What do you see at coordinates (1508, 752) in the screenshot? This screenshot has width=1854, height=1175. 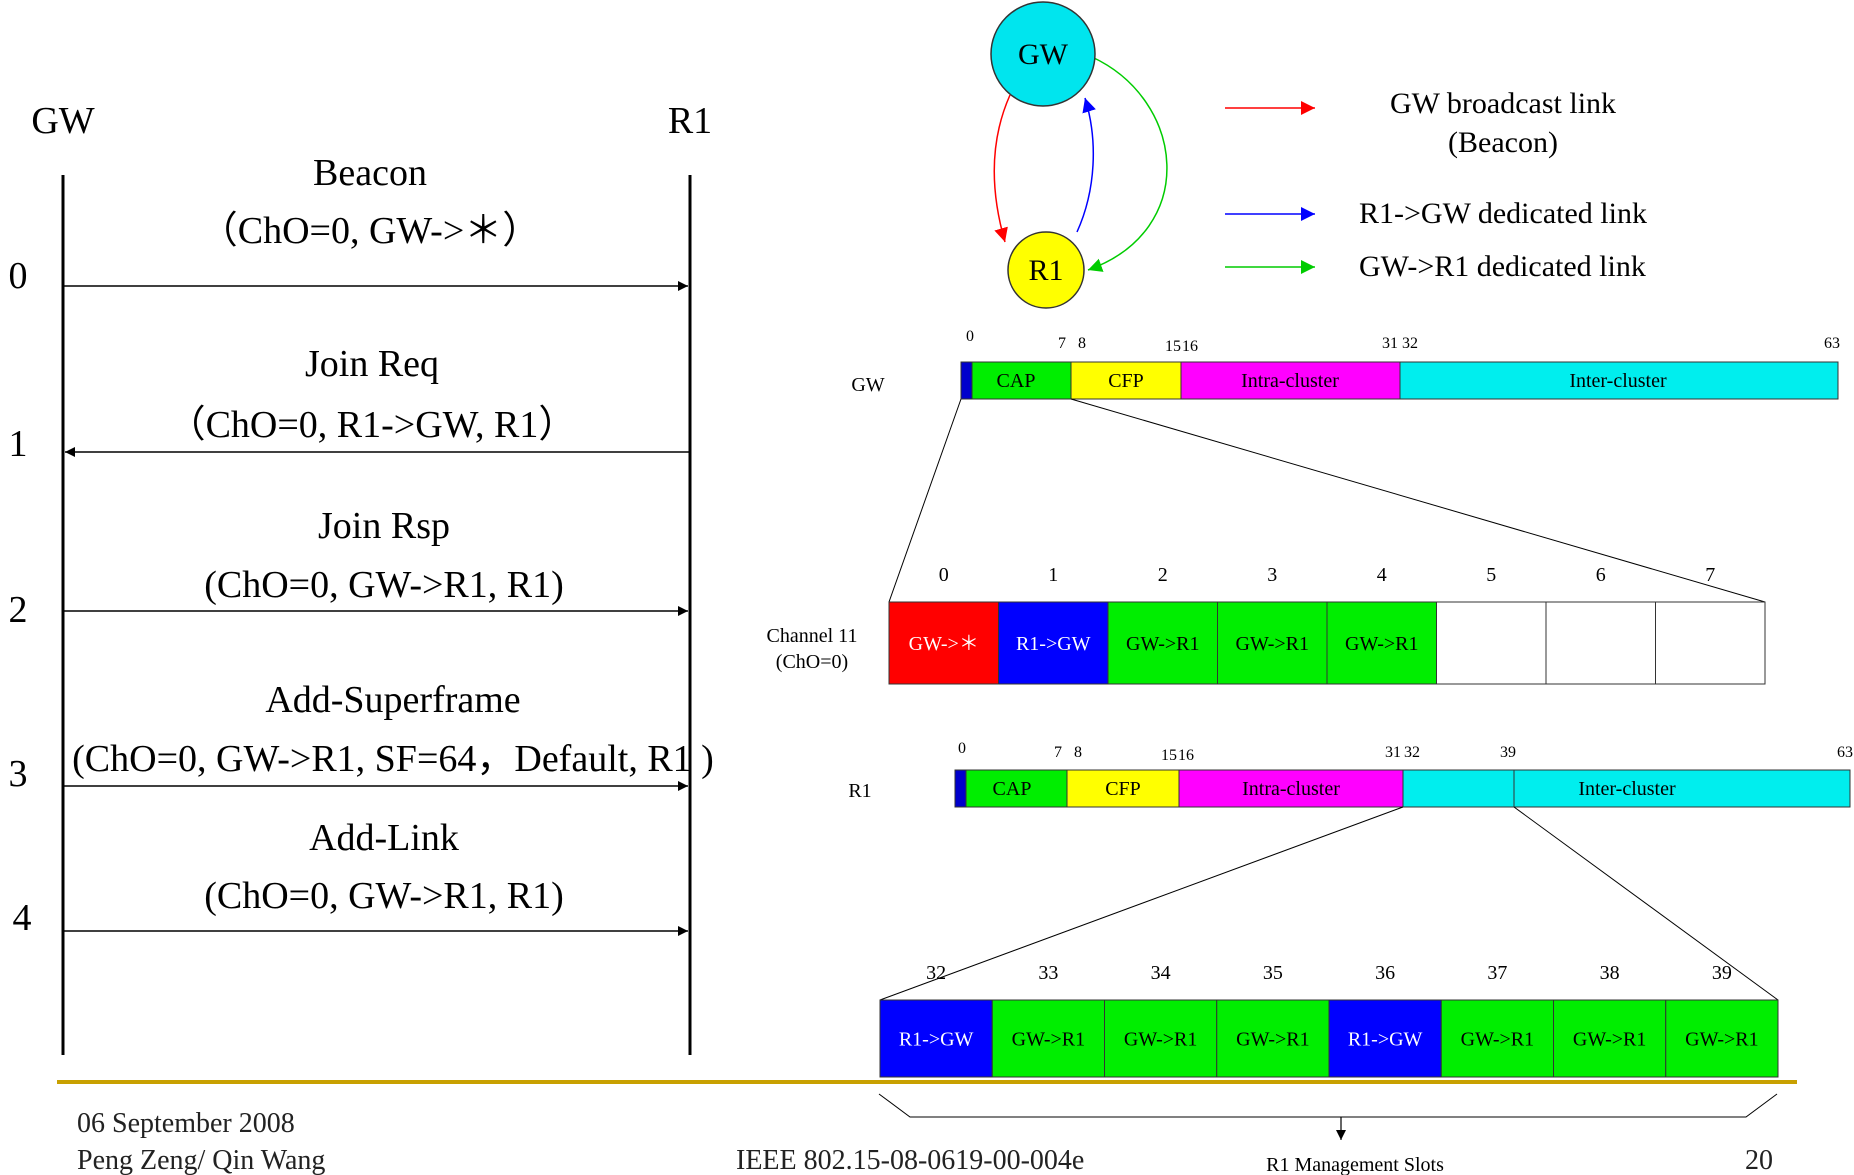 I see `slot-tick: 39` at bounding box center [1508, 752].